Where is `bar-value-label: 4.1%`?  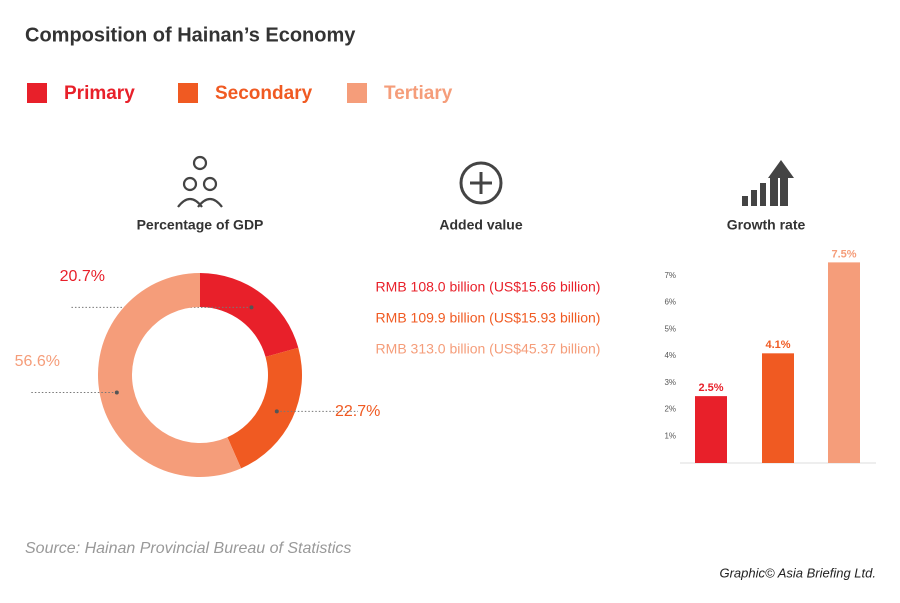
bar-value-label: 4.1% is located at coordinates (777, 345).